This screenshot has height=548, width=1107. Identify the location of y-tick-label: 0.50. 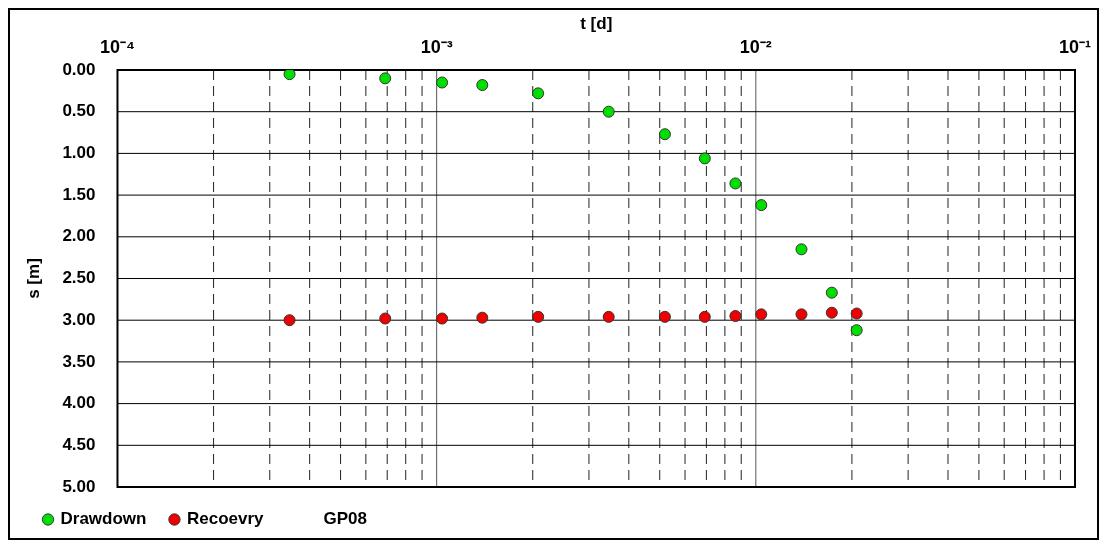
(79, 111).